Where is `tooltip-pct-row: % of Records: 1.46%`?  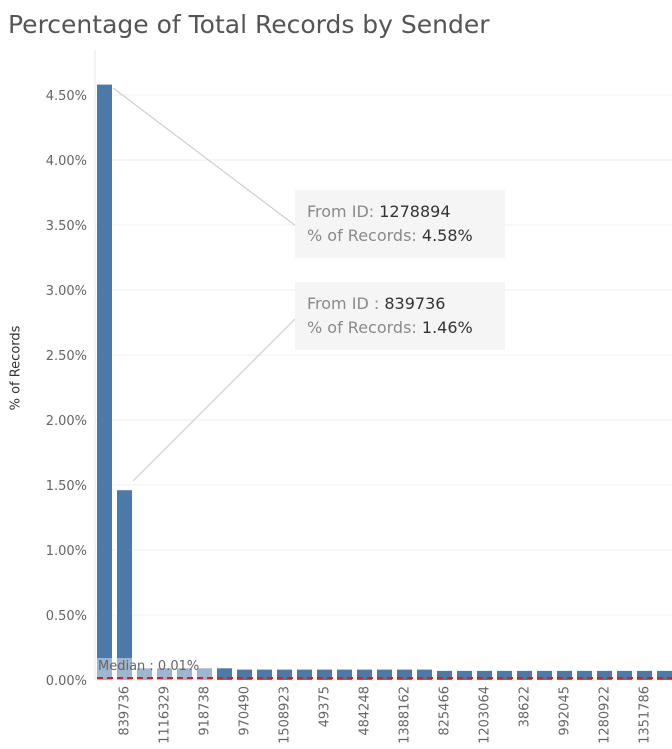 tooltip-pct-row: % of Records: 1.46% is located at coordinates (400, 328).